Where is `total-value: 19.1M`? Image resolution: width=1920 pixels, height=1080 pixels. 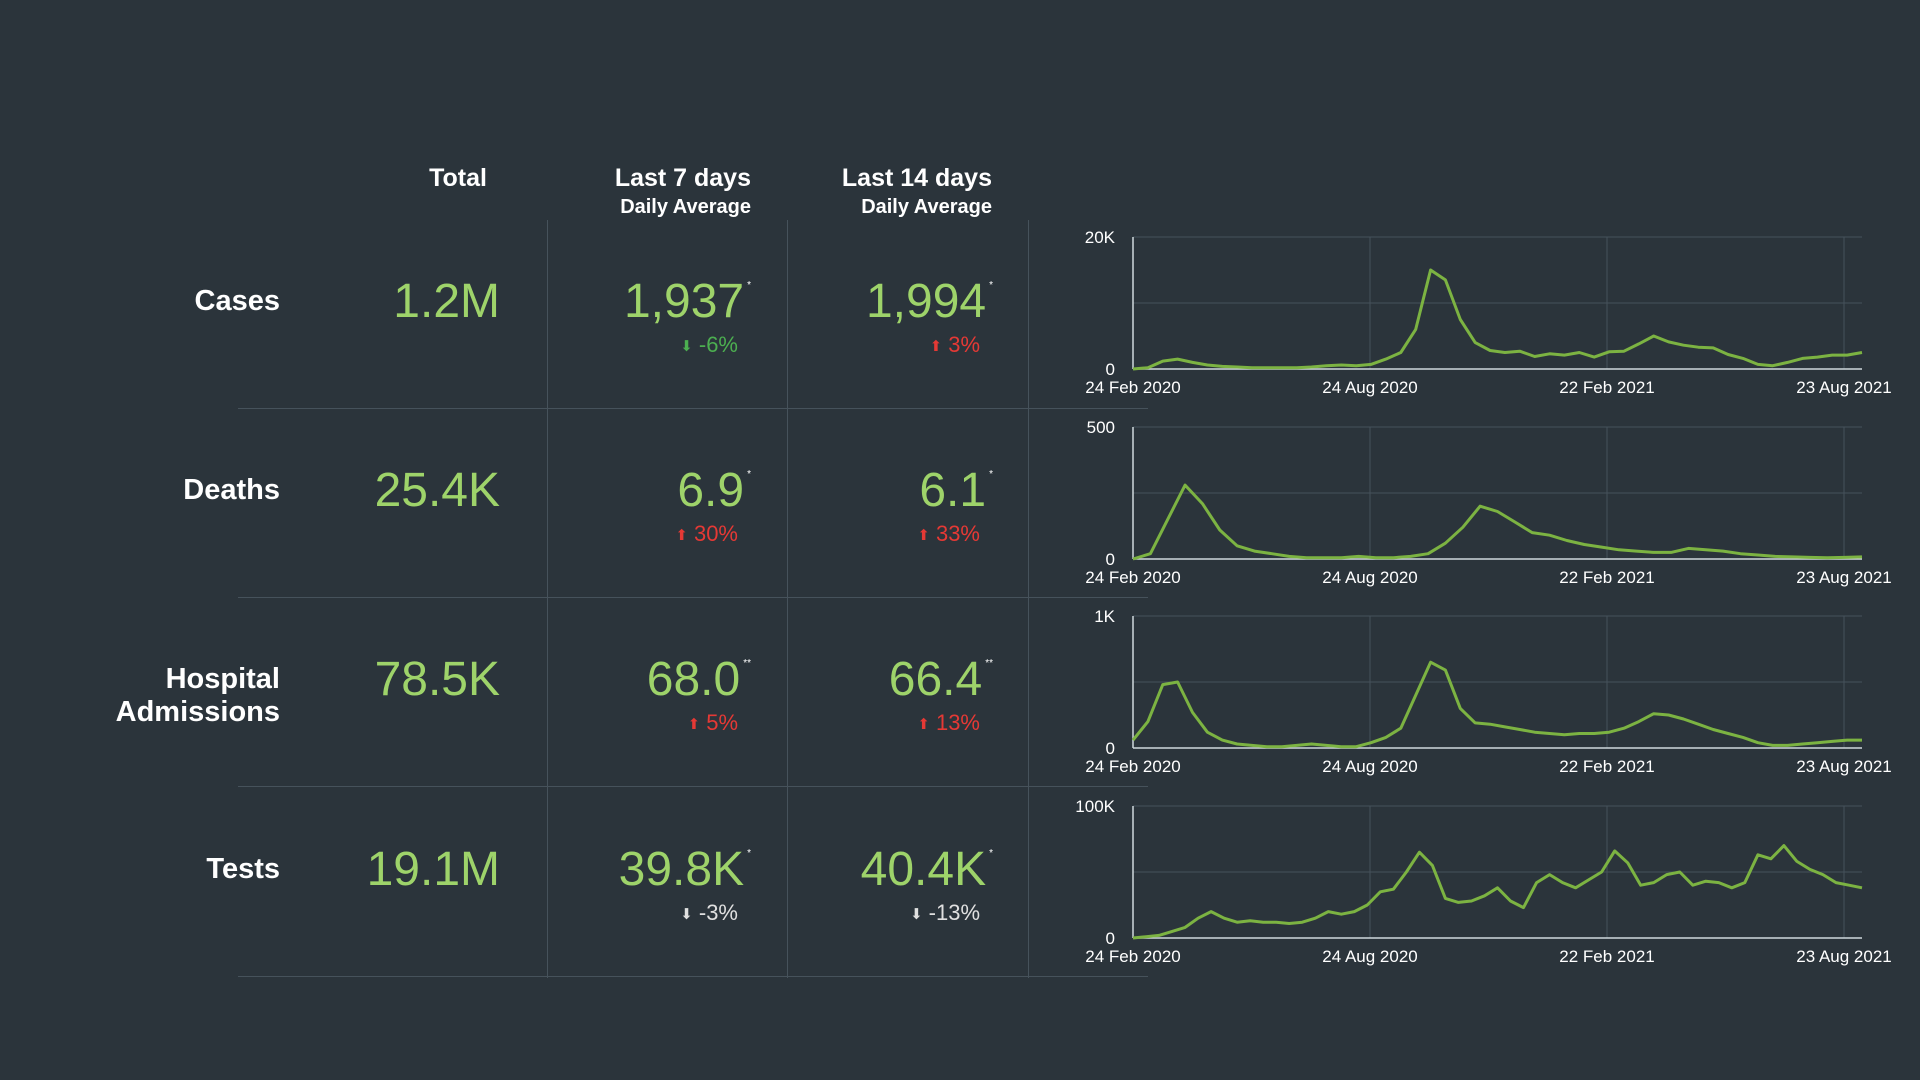
total-value: 19.1M is located at coordinates (433, 869).